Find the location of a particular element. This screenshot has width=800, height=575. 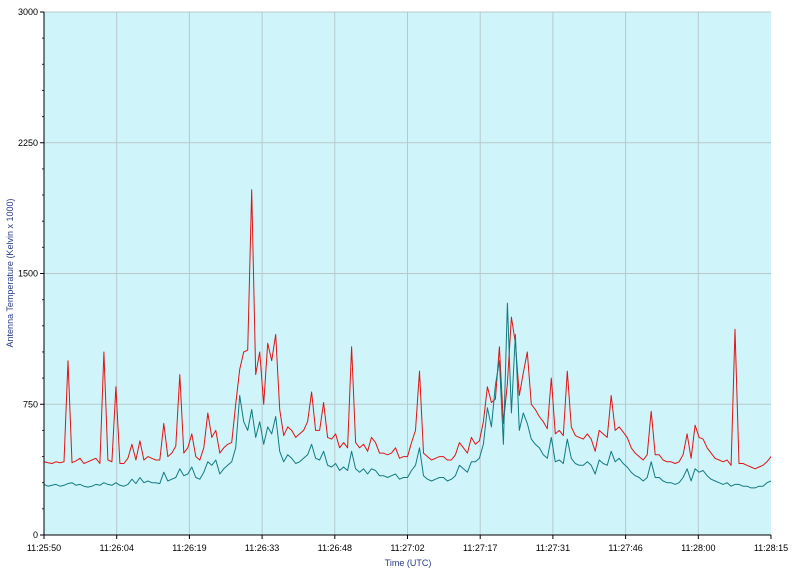

x-tick-label: 11:27:02 is located at coordinates (407, 548).